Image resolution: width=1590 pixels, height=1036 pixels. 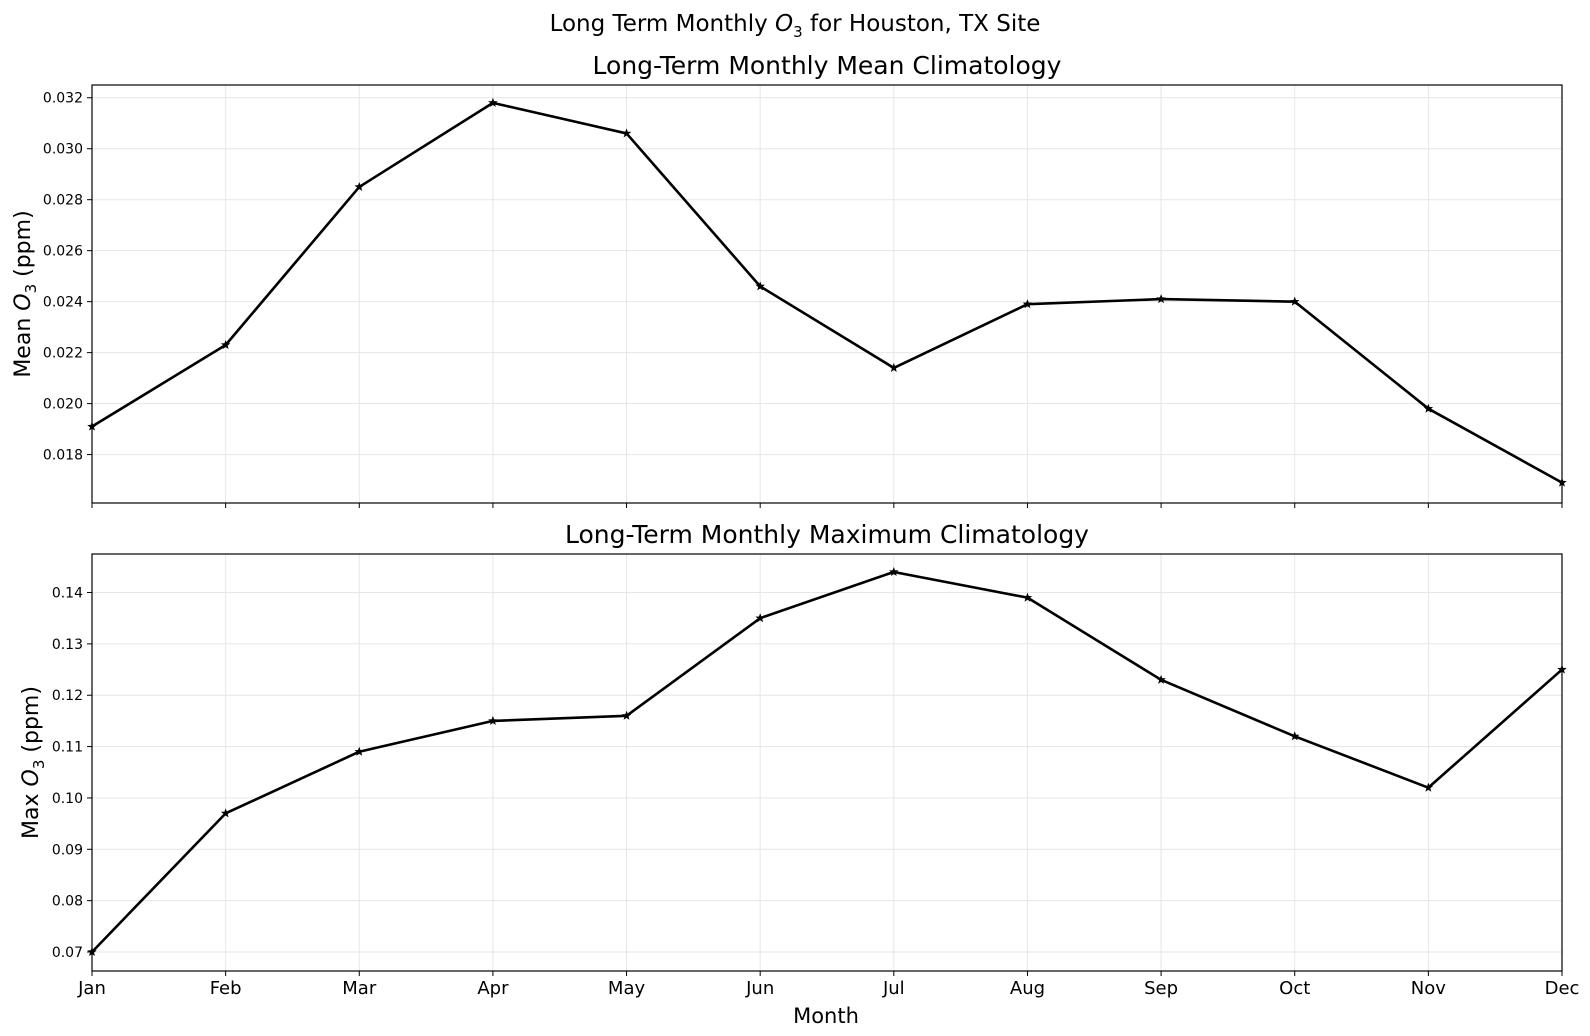 What do you see at coordinates (1027, 988) in the screenshot?
I see `x-tick-label: Aug` at bounding box center [1027, 988].